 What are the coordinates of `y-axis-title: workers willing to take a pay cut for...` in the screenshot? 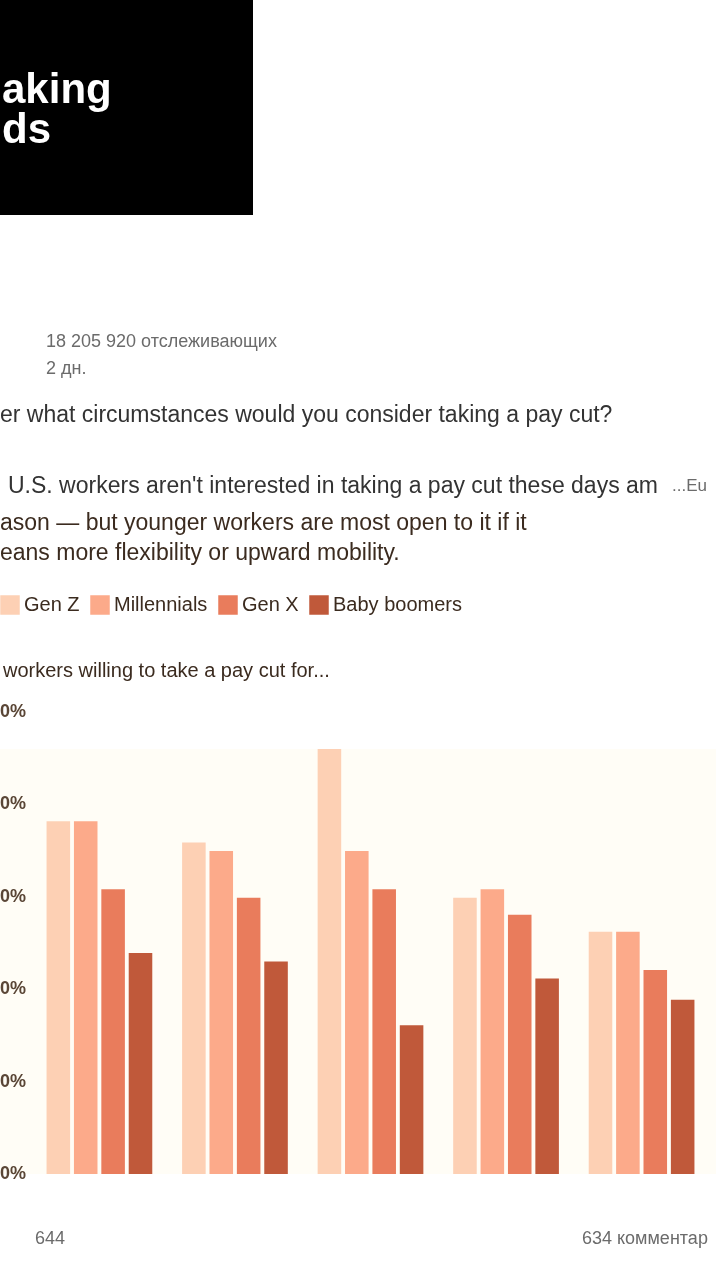 It's located at (166, 670).